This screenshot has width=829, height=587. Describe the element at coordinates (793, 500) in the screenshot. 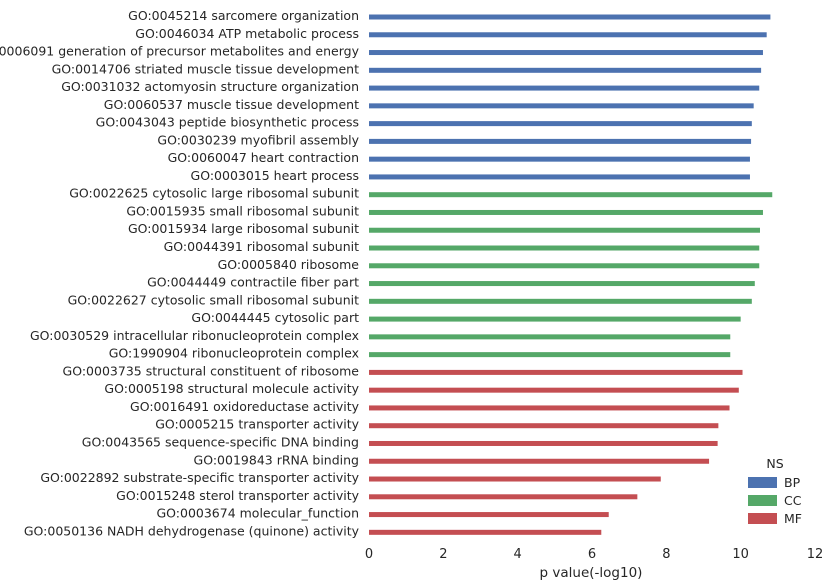

I see `legend-label-cc: CC` at that location.